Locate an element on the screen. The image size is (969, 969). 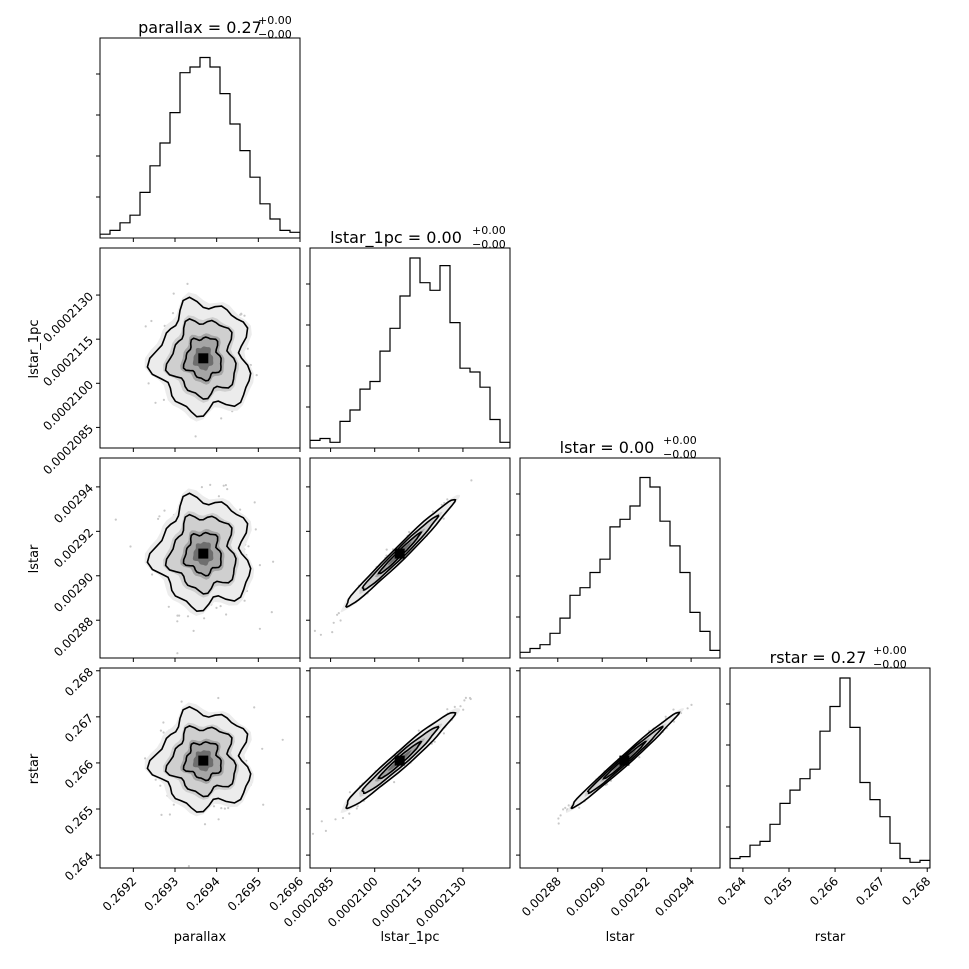
x-tick-label: 0.2693 is located at coordinates (162, 894).